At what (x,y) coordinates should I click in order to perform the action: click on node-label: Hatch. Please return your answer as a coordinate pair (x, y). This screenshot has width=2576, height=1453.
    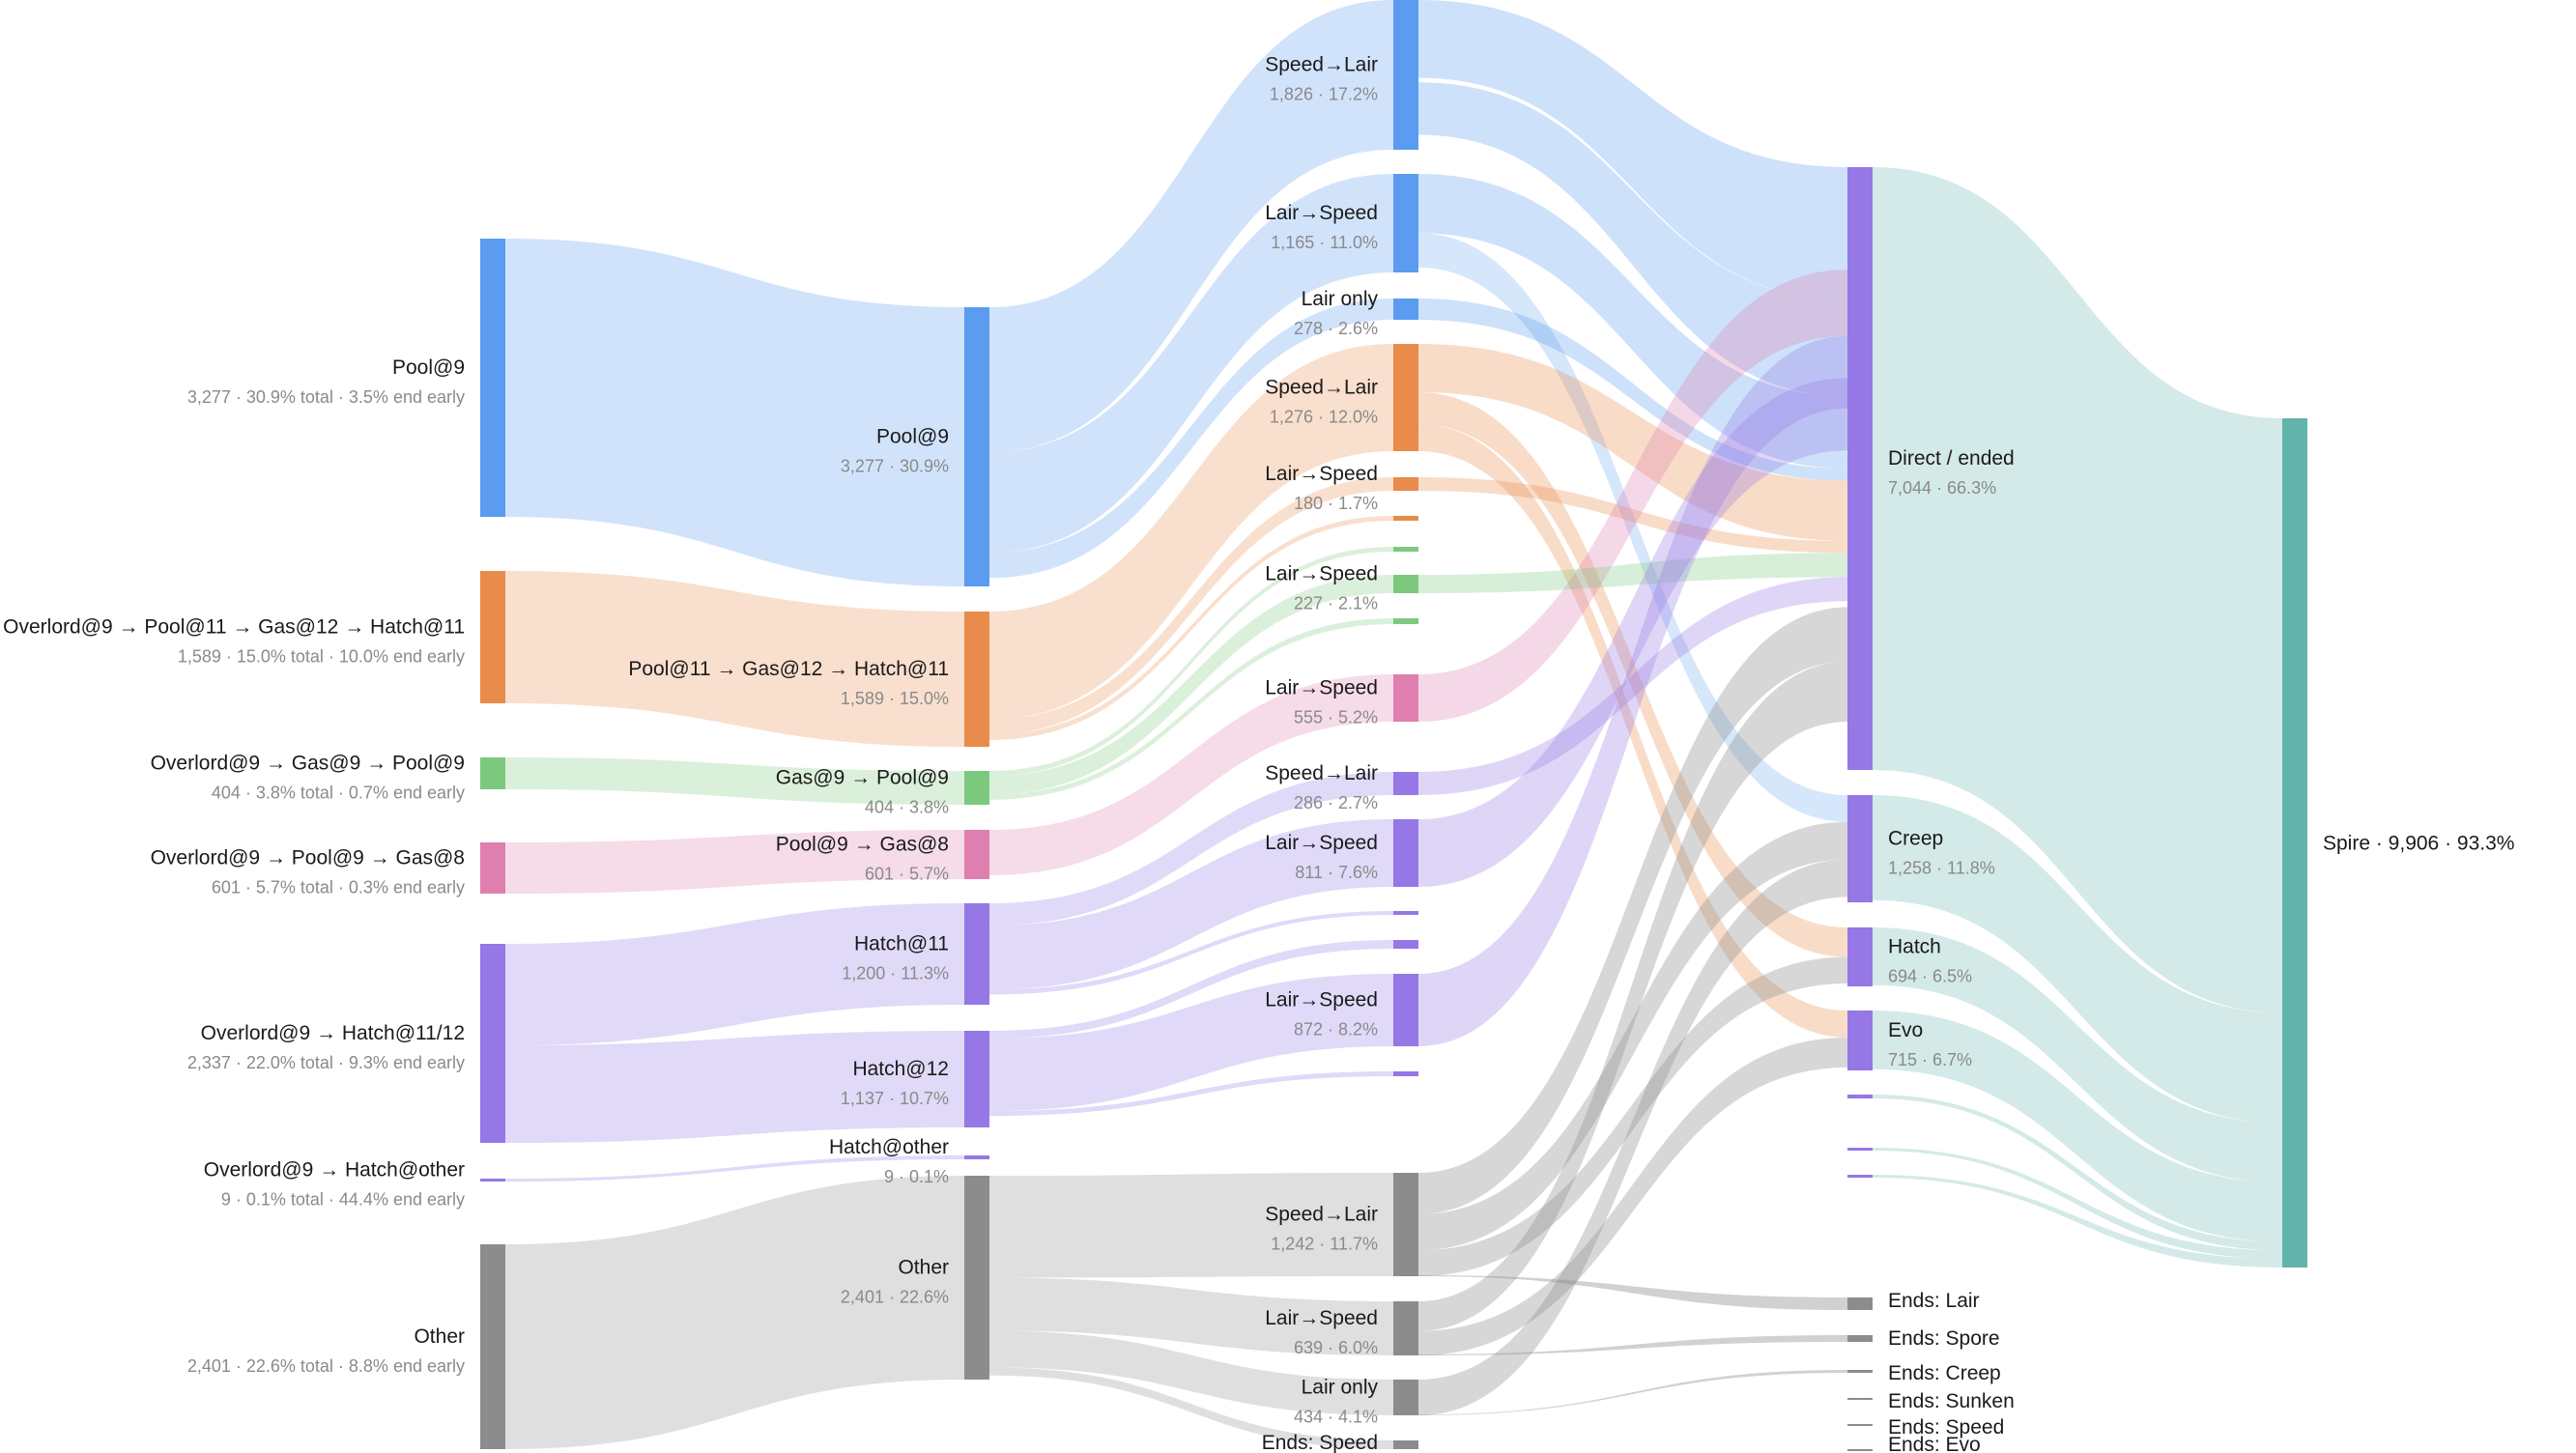
    Looking at the image, I should click on (1915, 947).